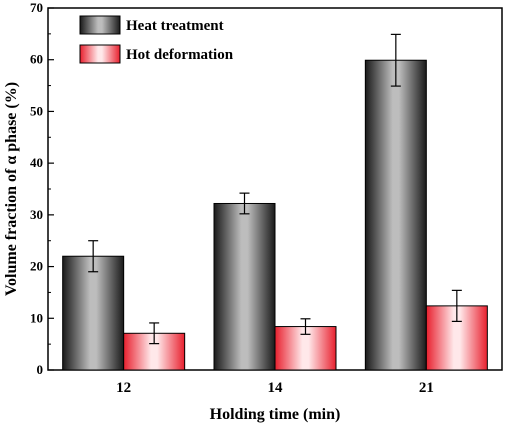 The width and height of the screenshot is (510, 430). I want to click on x-tick-label: 21, so click(426, 388).